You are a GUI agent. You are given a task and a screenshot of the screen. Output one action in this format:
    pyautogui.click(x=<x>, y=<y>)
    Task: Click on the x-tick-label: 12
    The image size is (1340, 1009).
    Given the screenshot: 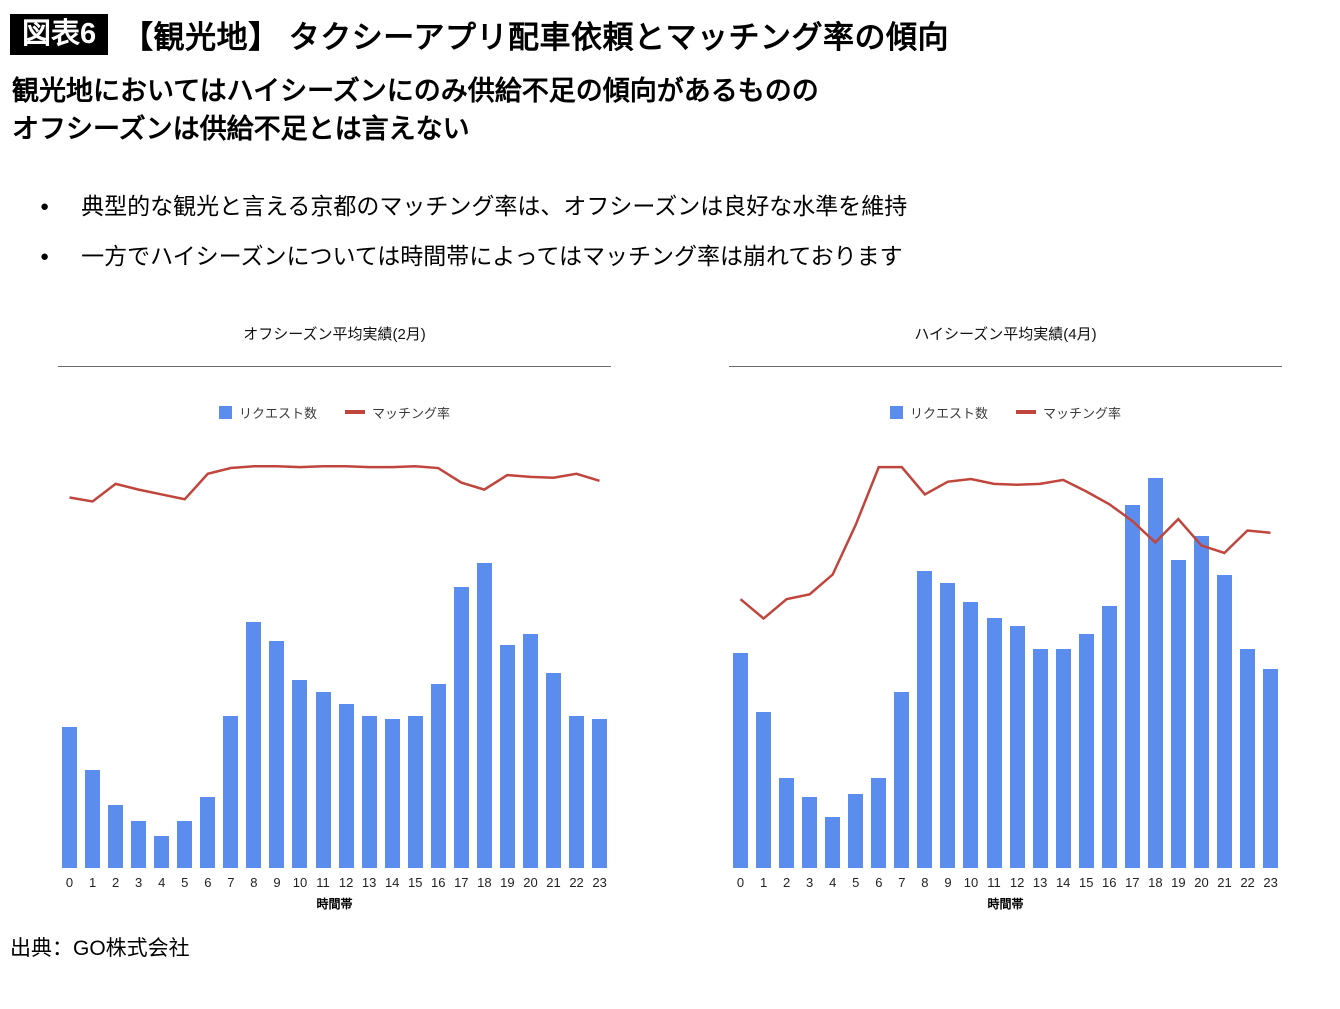 What is the action you would take?
    pyautogui.click(x=1017, y=882)
    